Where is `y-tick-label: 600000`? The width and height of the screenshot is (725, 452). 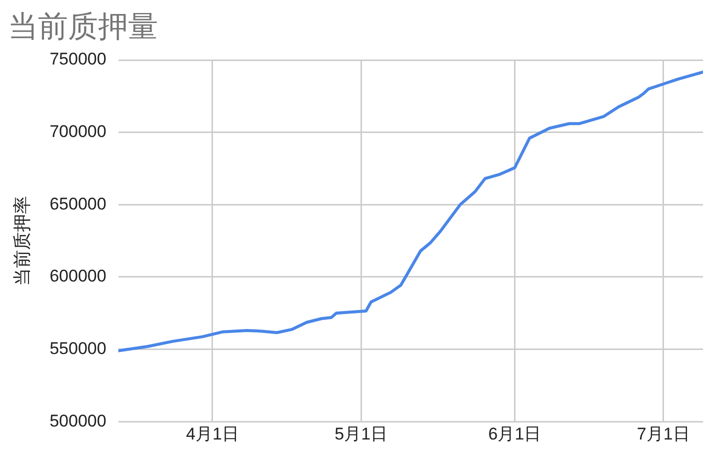
y-tick-label: 600000 is located at coordinates (78, 276).